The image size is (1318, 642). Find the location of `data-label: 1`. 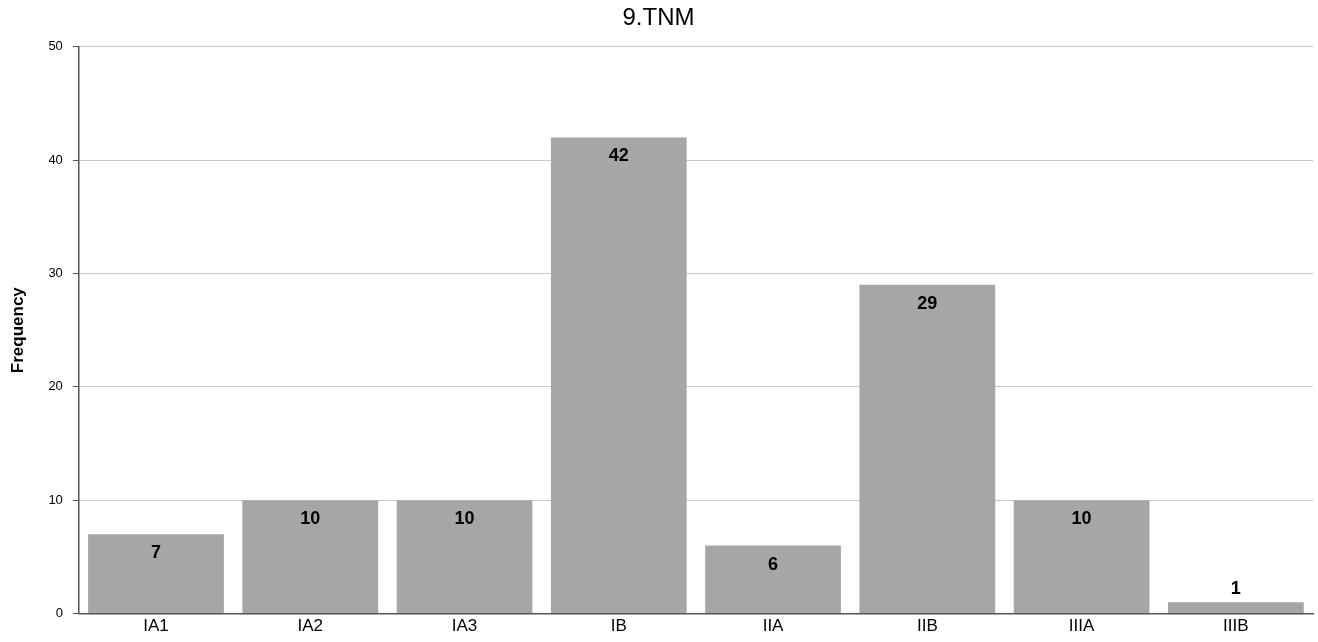

data-label: 1 is located at coordinates (1235, 588).